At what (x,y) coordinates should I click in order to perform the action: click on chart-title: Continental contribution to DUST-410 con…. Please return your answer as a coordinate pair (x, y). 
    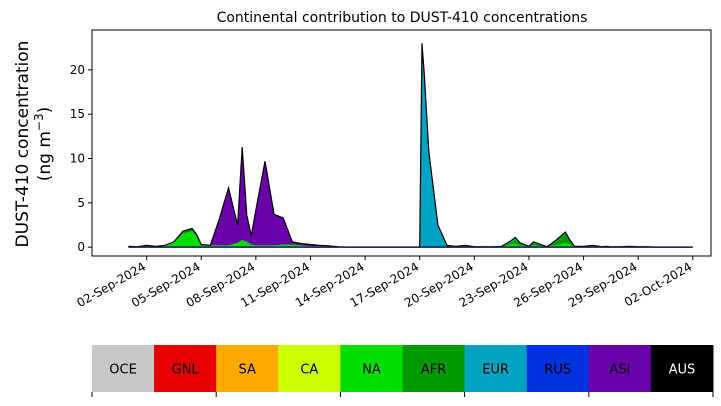
    Looking at the image, I should click on (402, 18).